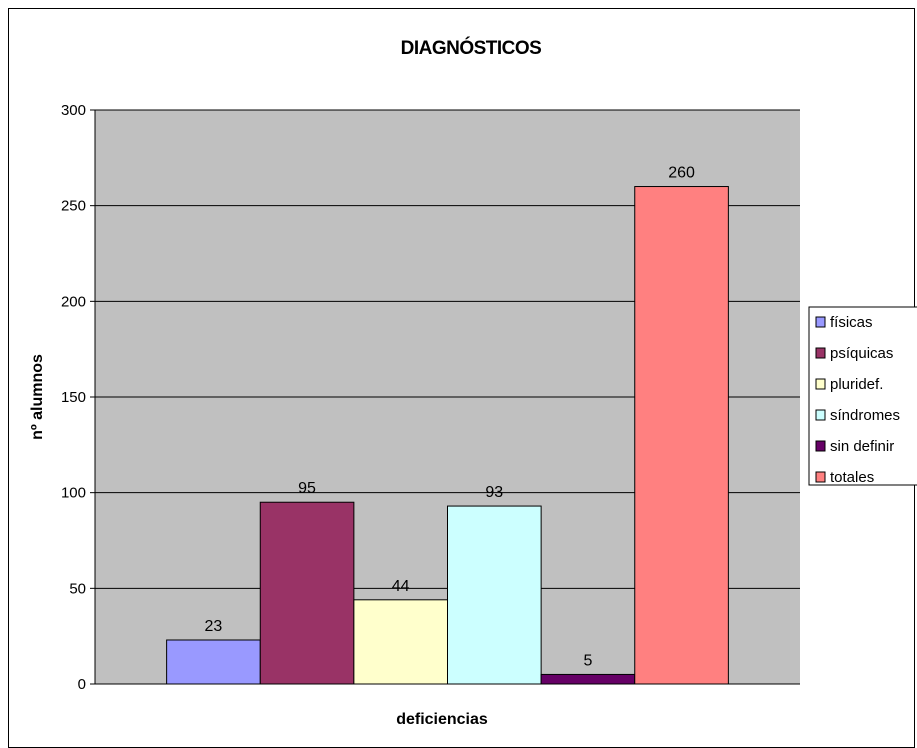  I want to click on data-label: 44, so click(401, 586).